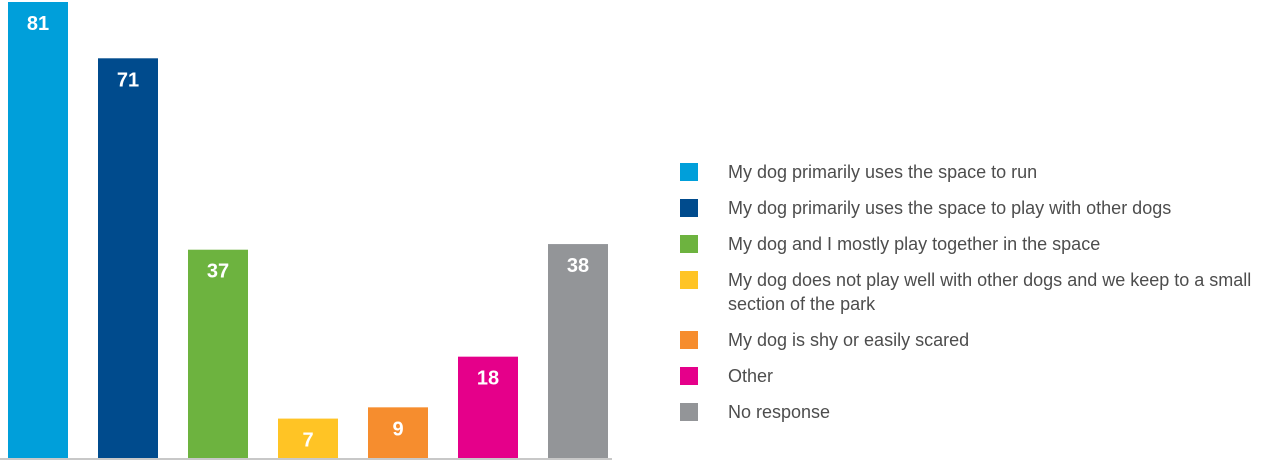  What do you see at coordinates (578, 266) in the screenshot?
I see `data-label: 38` at bounding box center [578, 266].